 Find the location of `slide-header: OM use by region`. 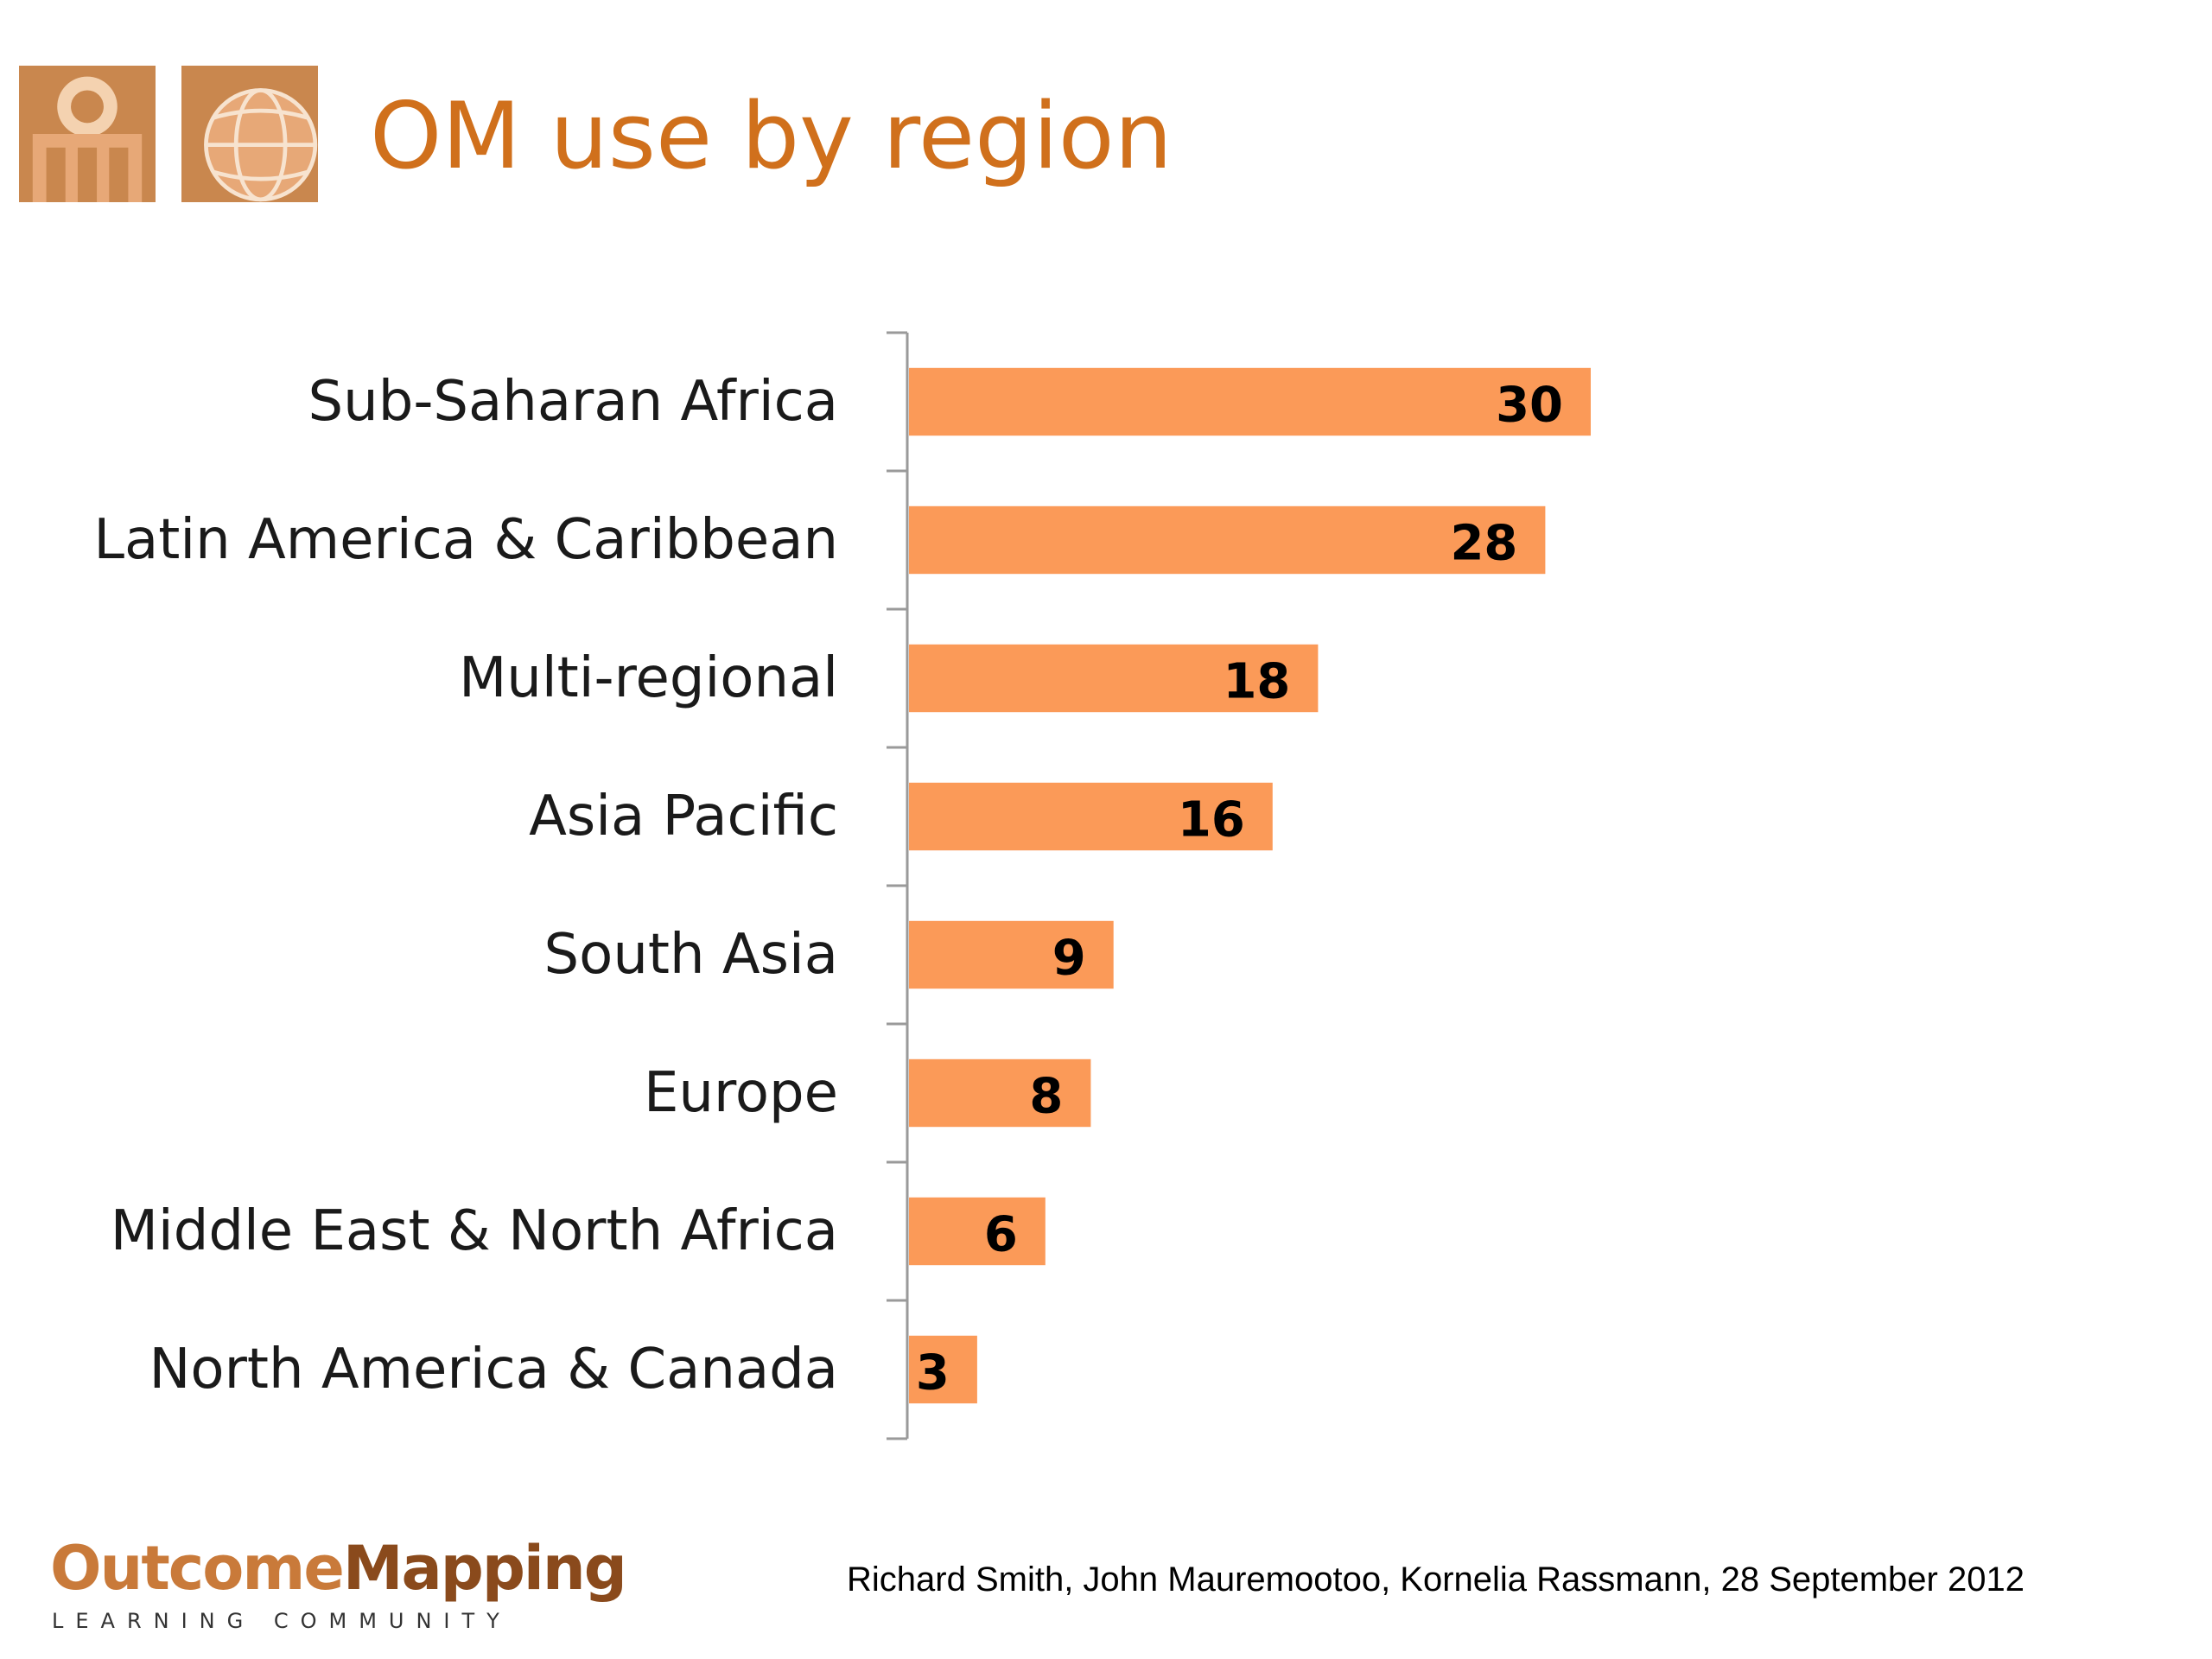

slide-header: OM use by region is located at coordinates (1106, 112).